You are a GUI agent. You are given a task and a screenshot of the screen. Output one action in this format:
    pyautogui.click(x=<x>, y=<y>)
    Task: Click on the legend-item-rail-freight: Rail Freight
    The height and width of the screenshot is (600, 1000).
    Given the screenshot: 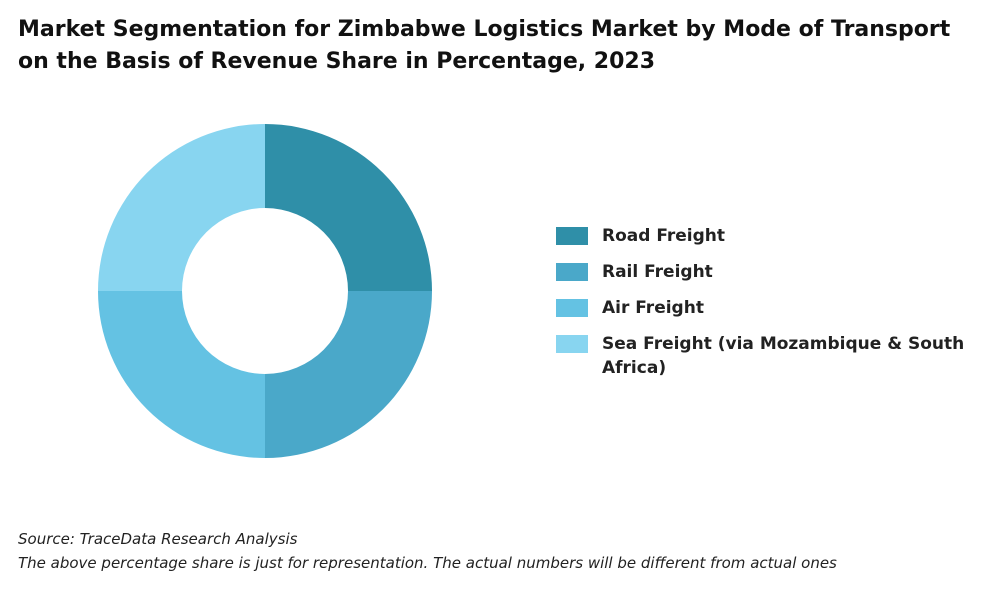 What is the action you would take?
    pyautogui.click(x=766, y=272)
    